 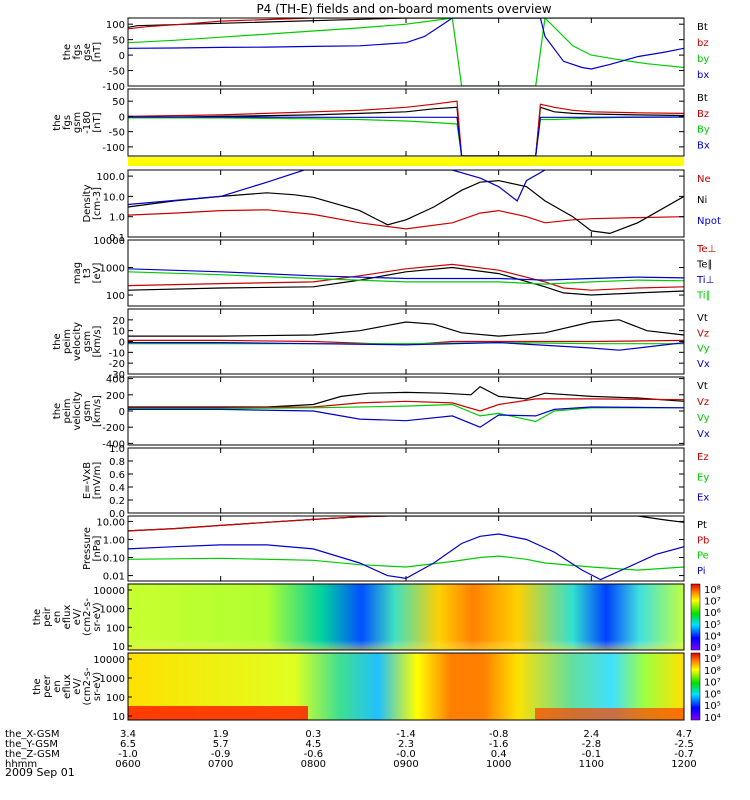 What do you see at coordinates (406, 131) in the screenshot?
I see `series-Bt` at bounding box center [406, 131].